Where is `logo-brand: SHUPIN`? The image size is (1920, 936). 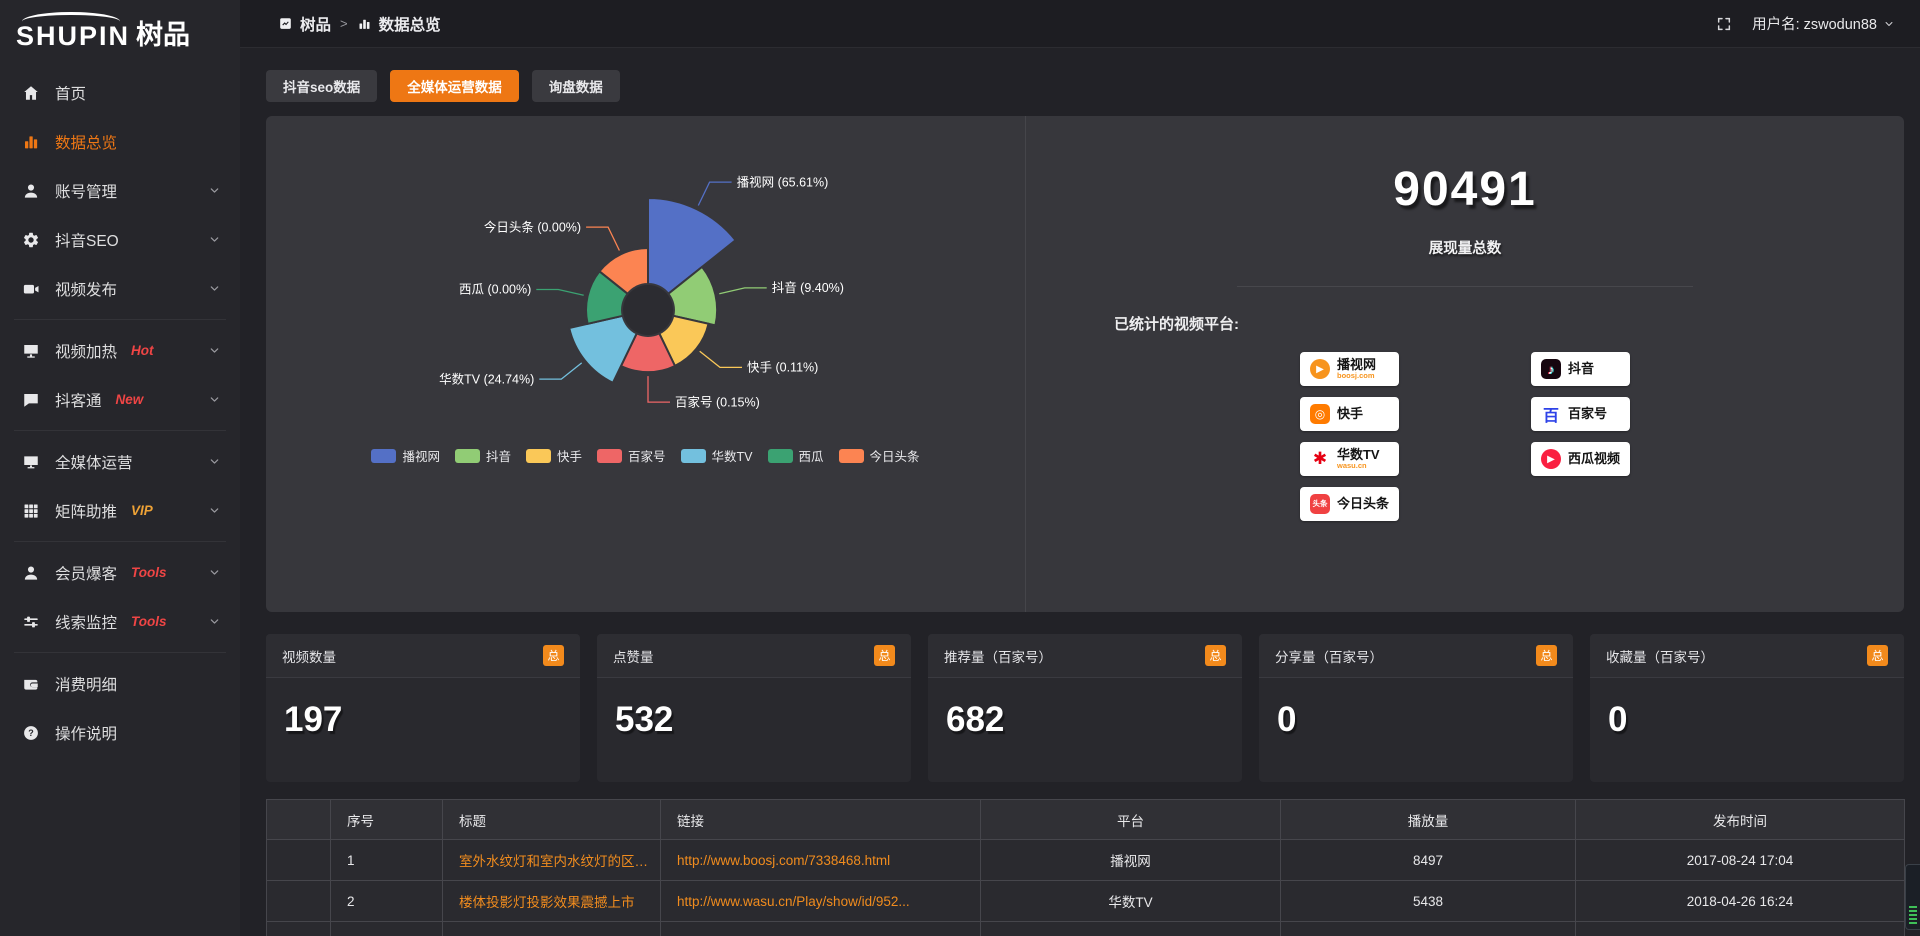 logo-brand: SHUPIN is located at coordinates (73, 31).